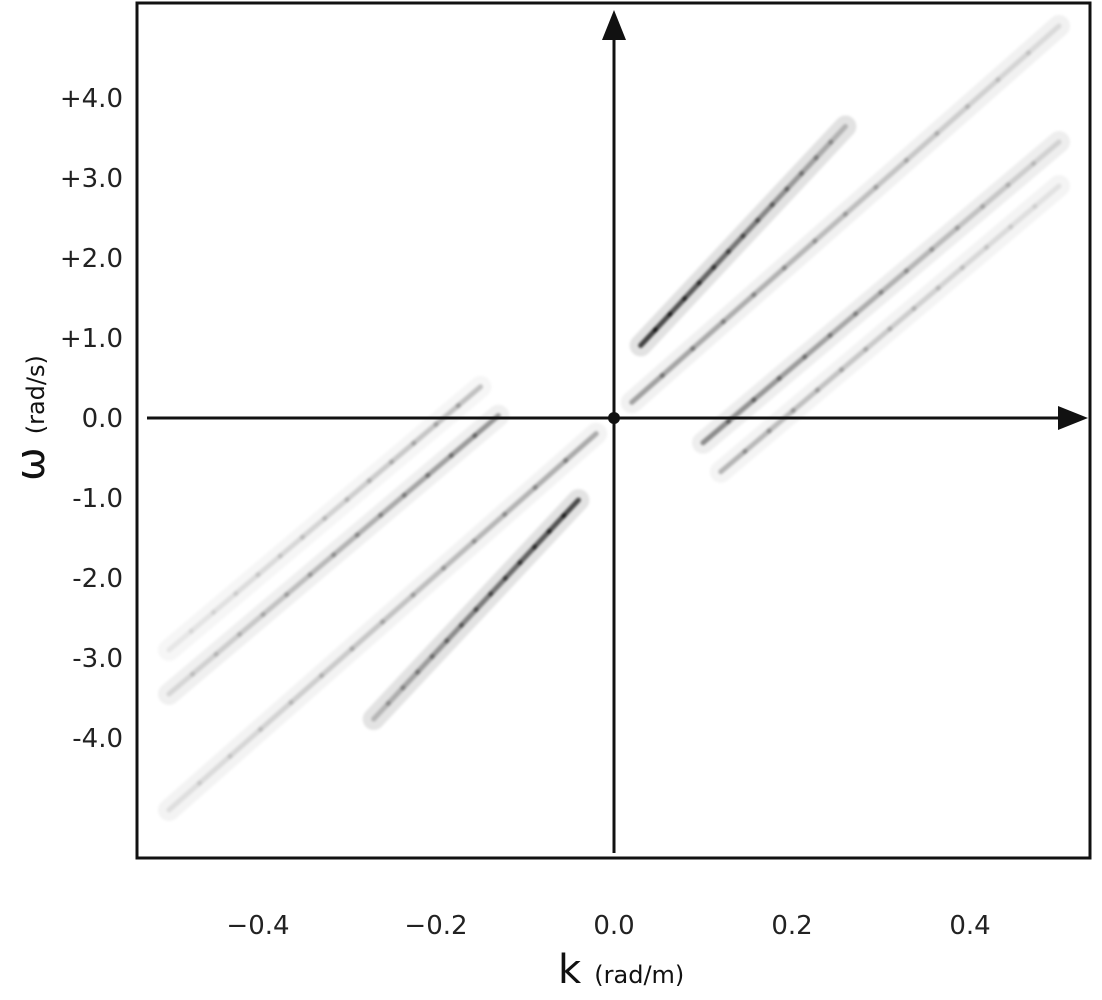 This screenshot has width=1102, height=1000. What do you see at coordinates (97, 659) in the screenshot?
I see `y-tick-label: -3.0` at bounding box center [97, 659].